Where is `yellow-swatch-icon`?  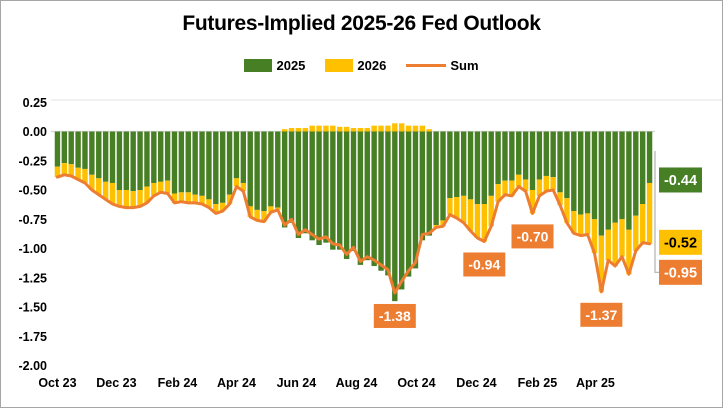 yellow-swatch-icon is located at coordinates (339, 65).